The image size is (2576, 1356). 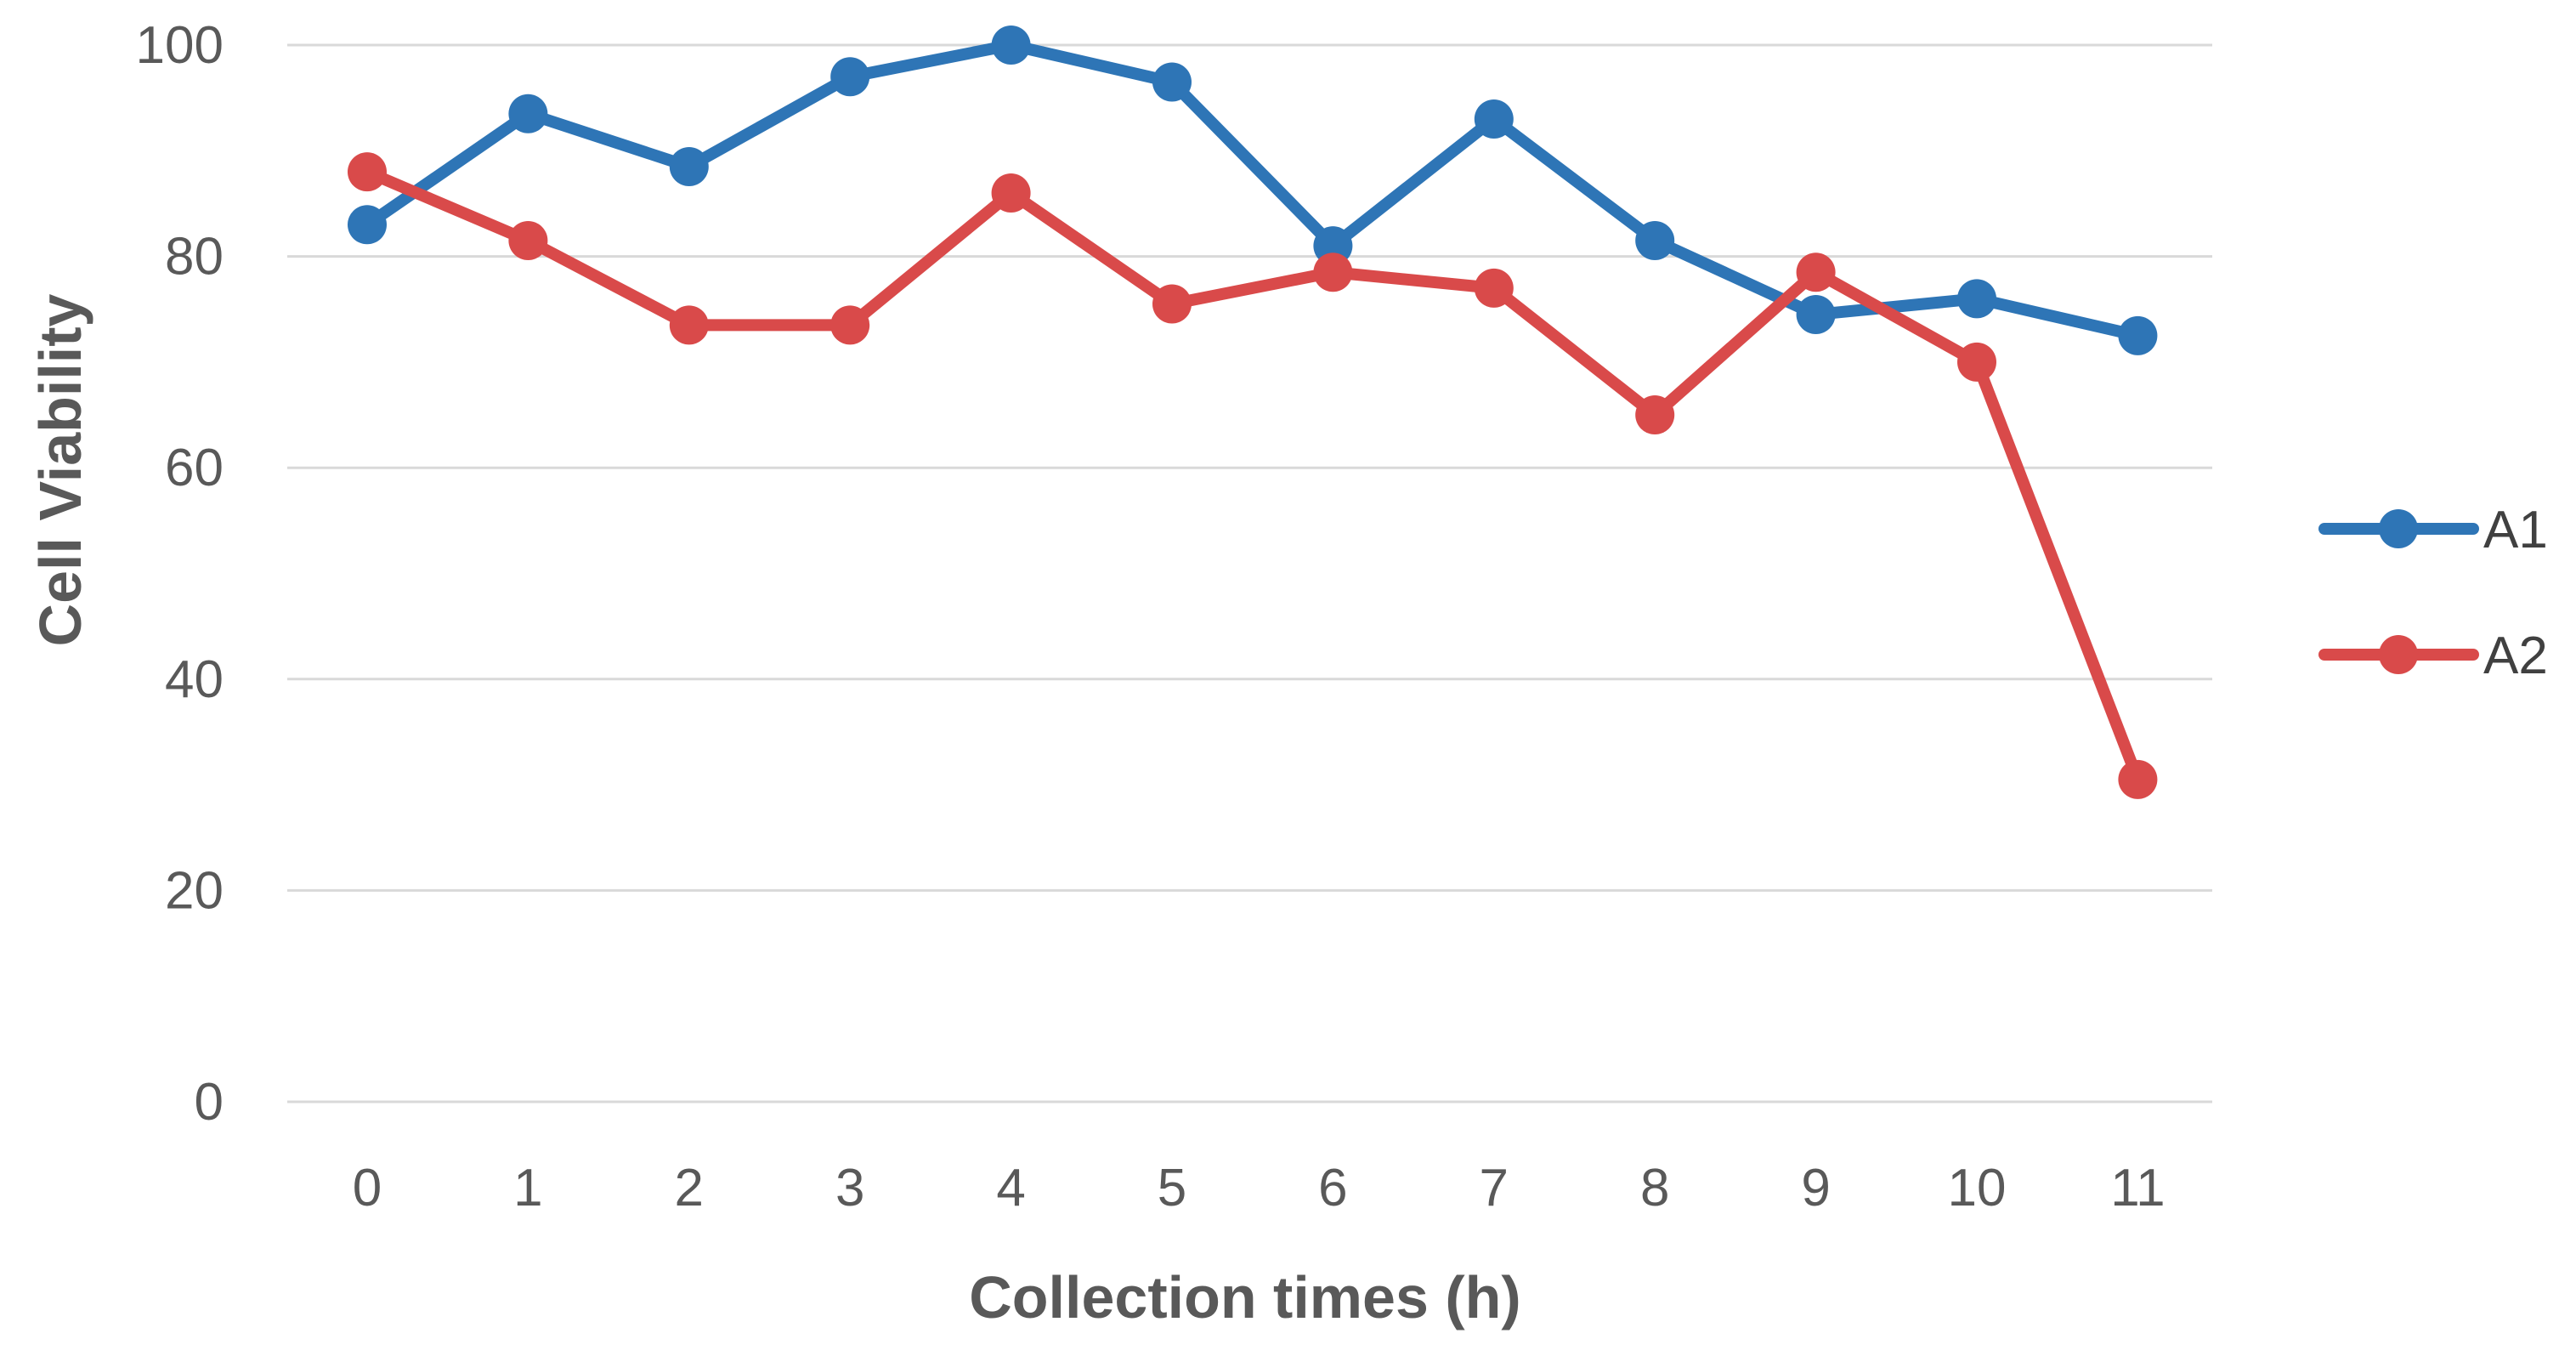 What do you see at coordinates (1332, 1188) in the screenshot?
I see `x-tick-label: 6` at bounding box center [1332, 1188].